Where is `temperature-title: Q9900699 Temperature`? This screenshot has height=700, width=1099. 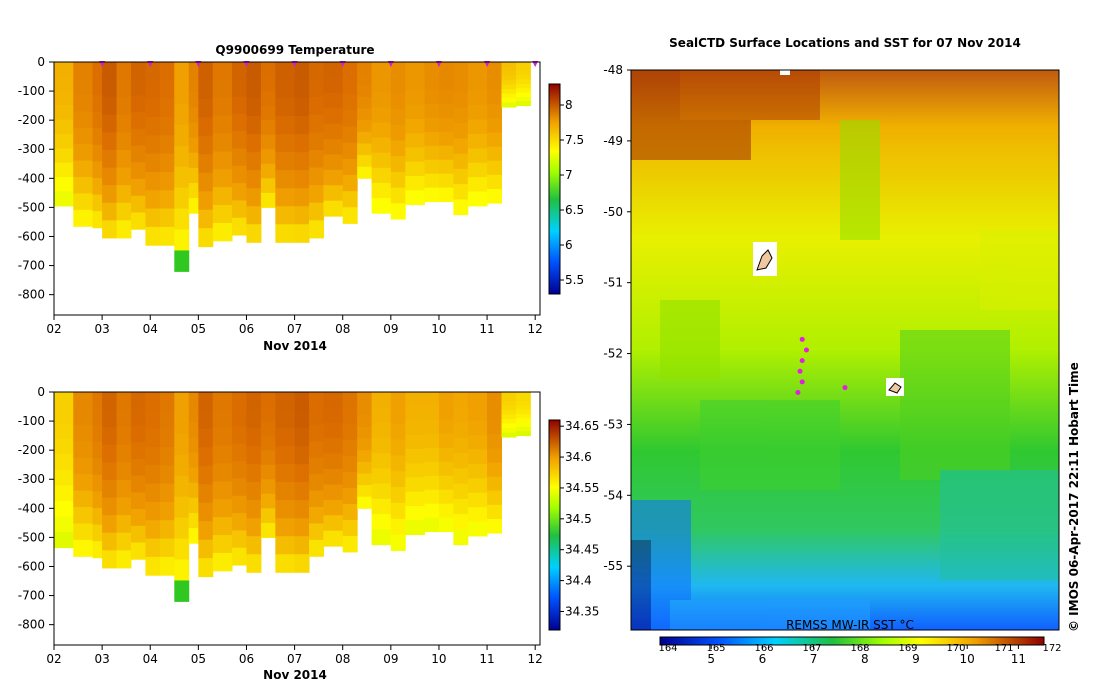 temperature-title: Q9900699 Temperature is located at coordinates (294, 50).